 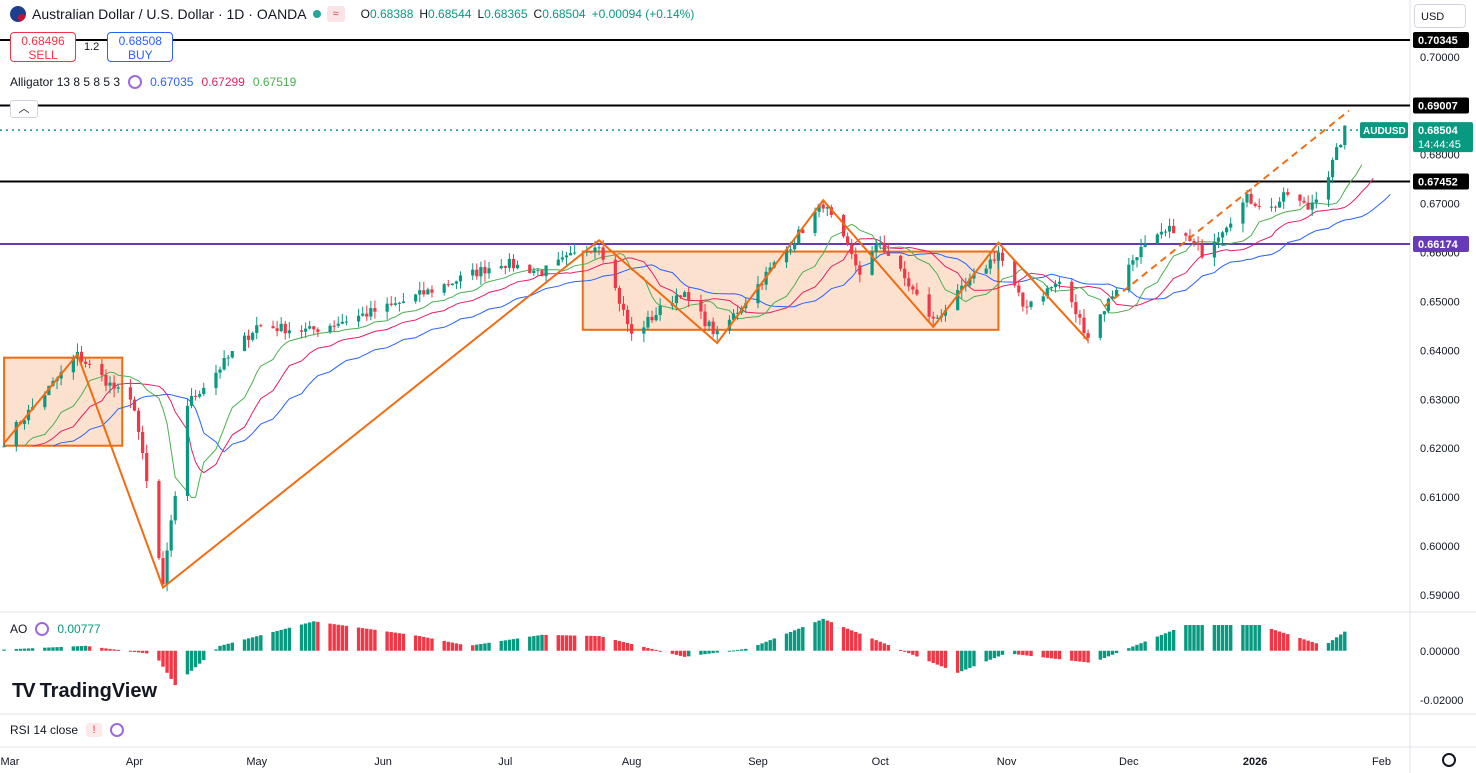 What do you see at coordinates (55, 629) in the screenshot?
I see `ao-legend: AO 0.00777` at bounding box center [55, 629].